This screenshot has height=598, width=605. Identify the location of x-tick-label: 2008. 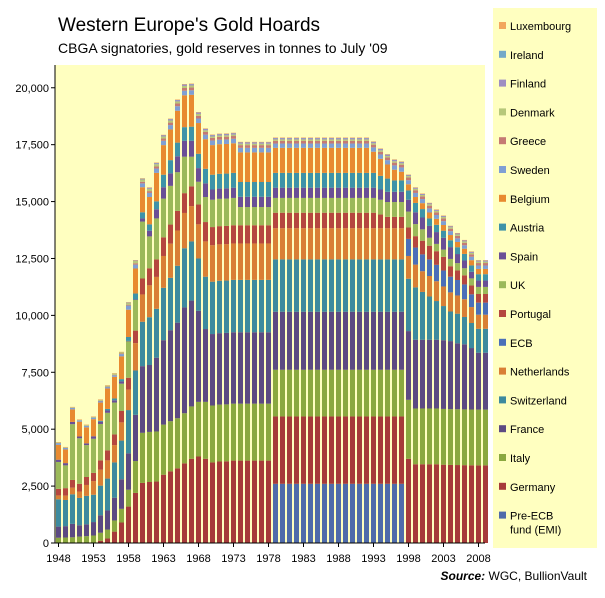
(478, 559).